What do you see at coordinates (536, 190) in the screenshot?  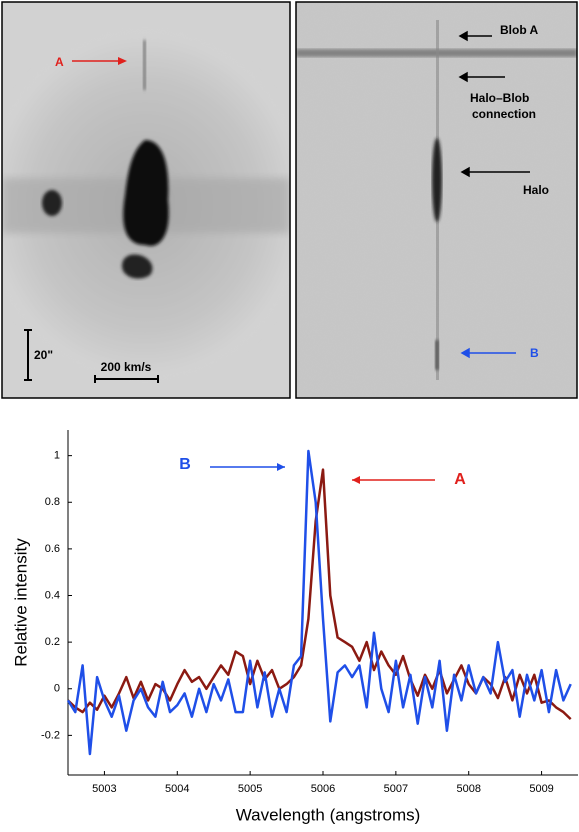 I see `label-halo: Halo` at bounding box center [536, 190].